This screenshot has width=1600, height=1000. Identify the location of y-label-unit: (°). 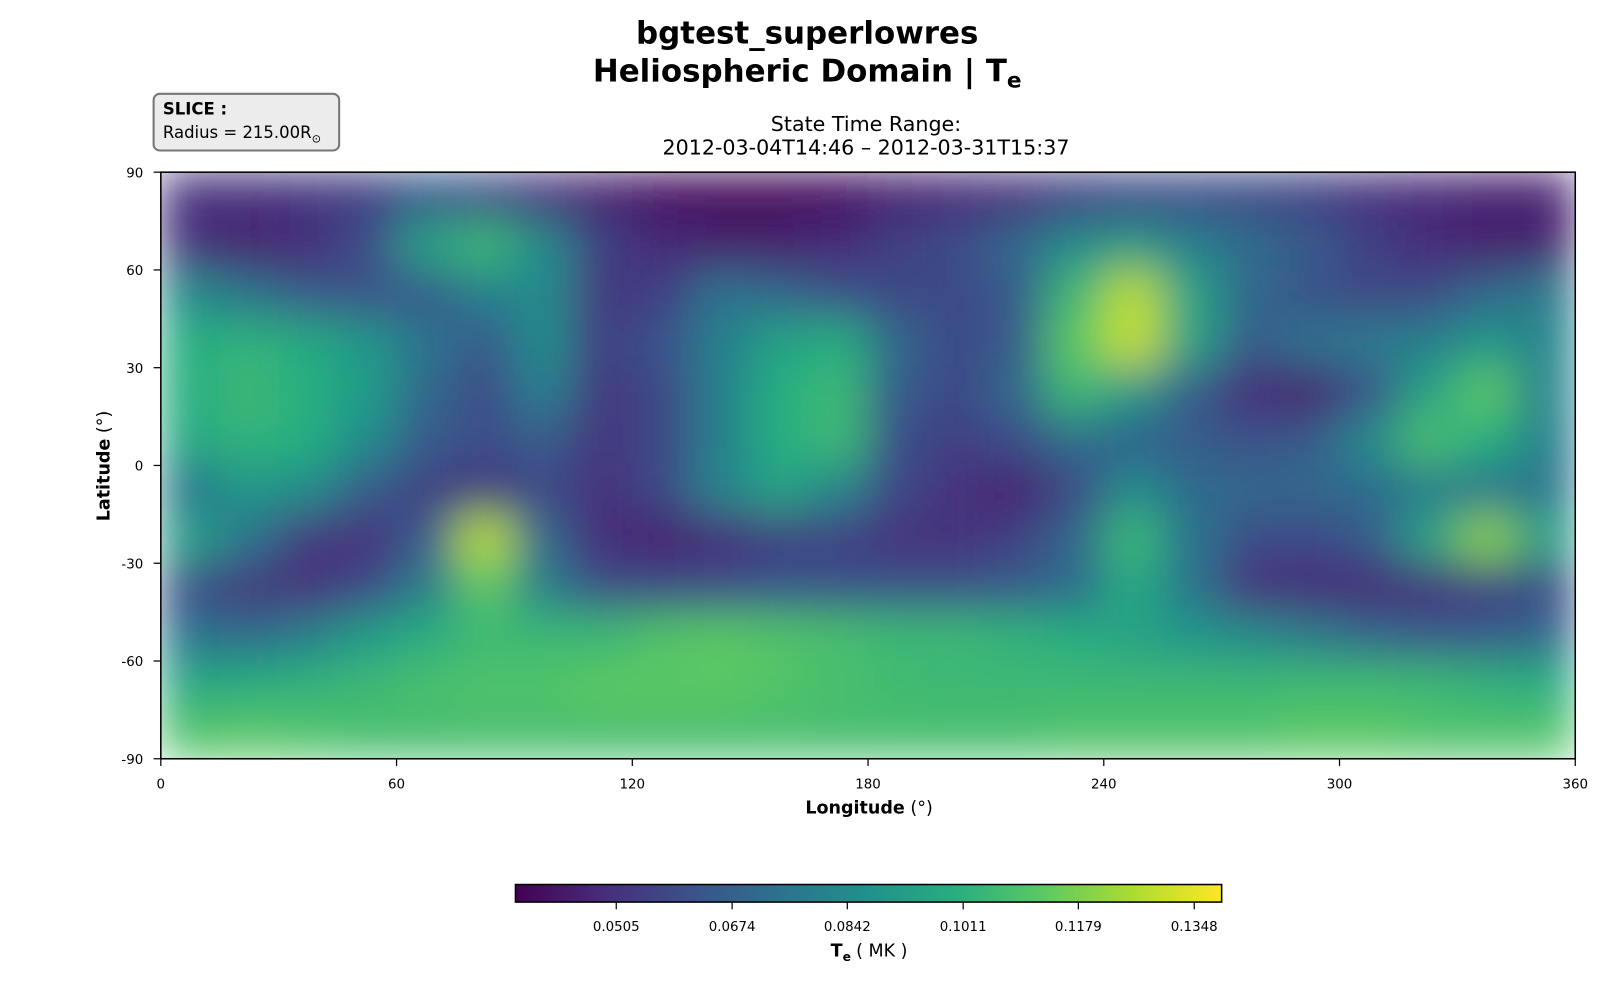
(104, 422).